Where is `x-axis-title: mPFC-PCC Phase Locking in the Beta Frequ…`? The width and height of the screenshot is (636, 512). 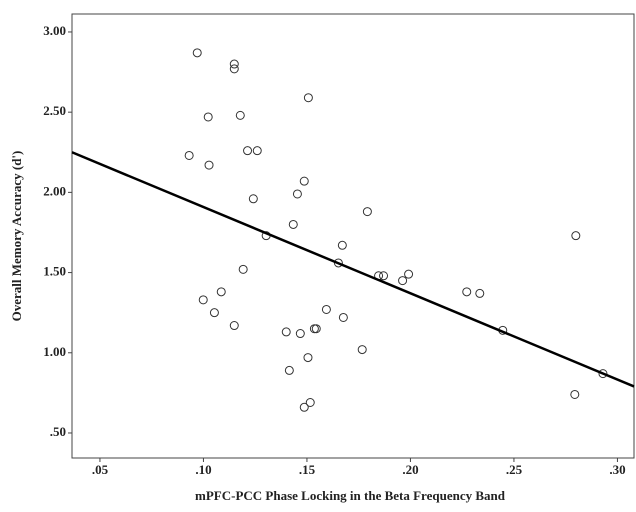 x-axis-title: mPFC-PCC Phase Locking in the Beta Frequ… is located at coordinates (350, 495).